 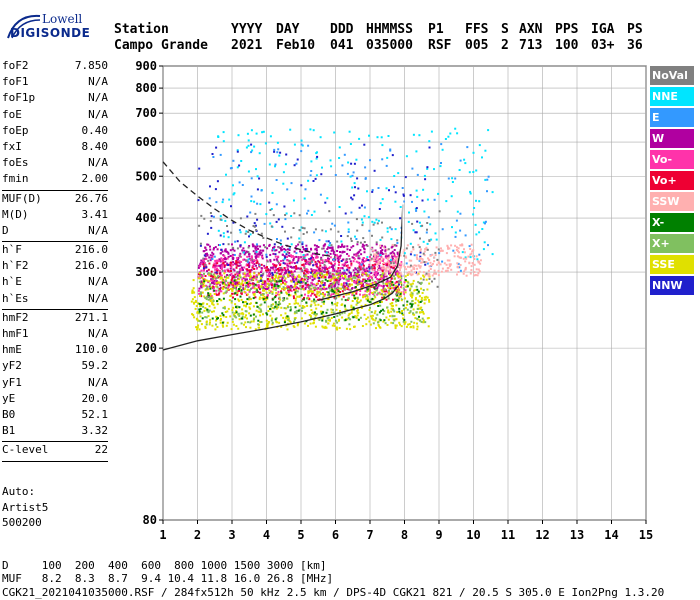 What do you see at coordinates (611, 535) in the screenshot?
I see `x-tick-label: 14` at bounding box center [611, 535].